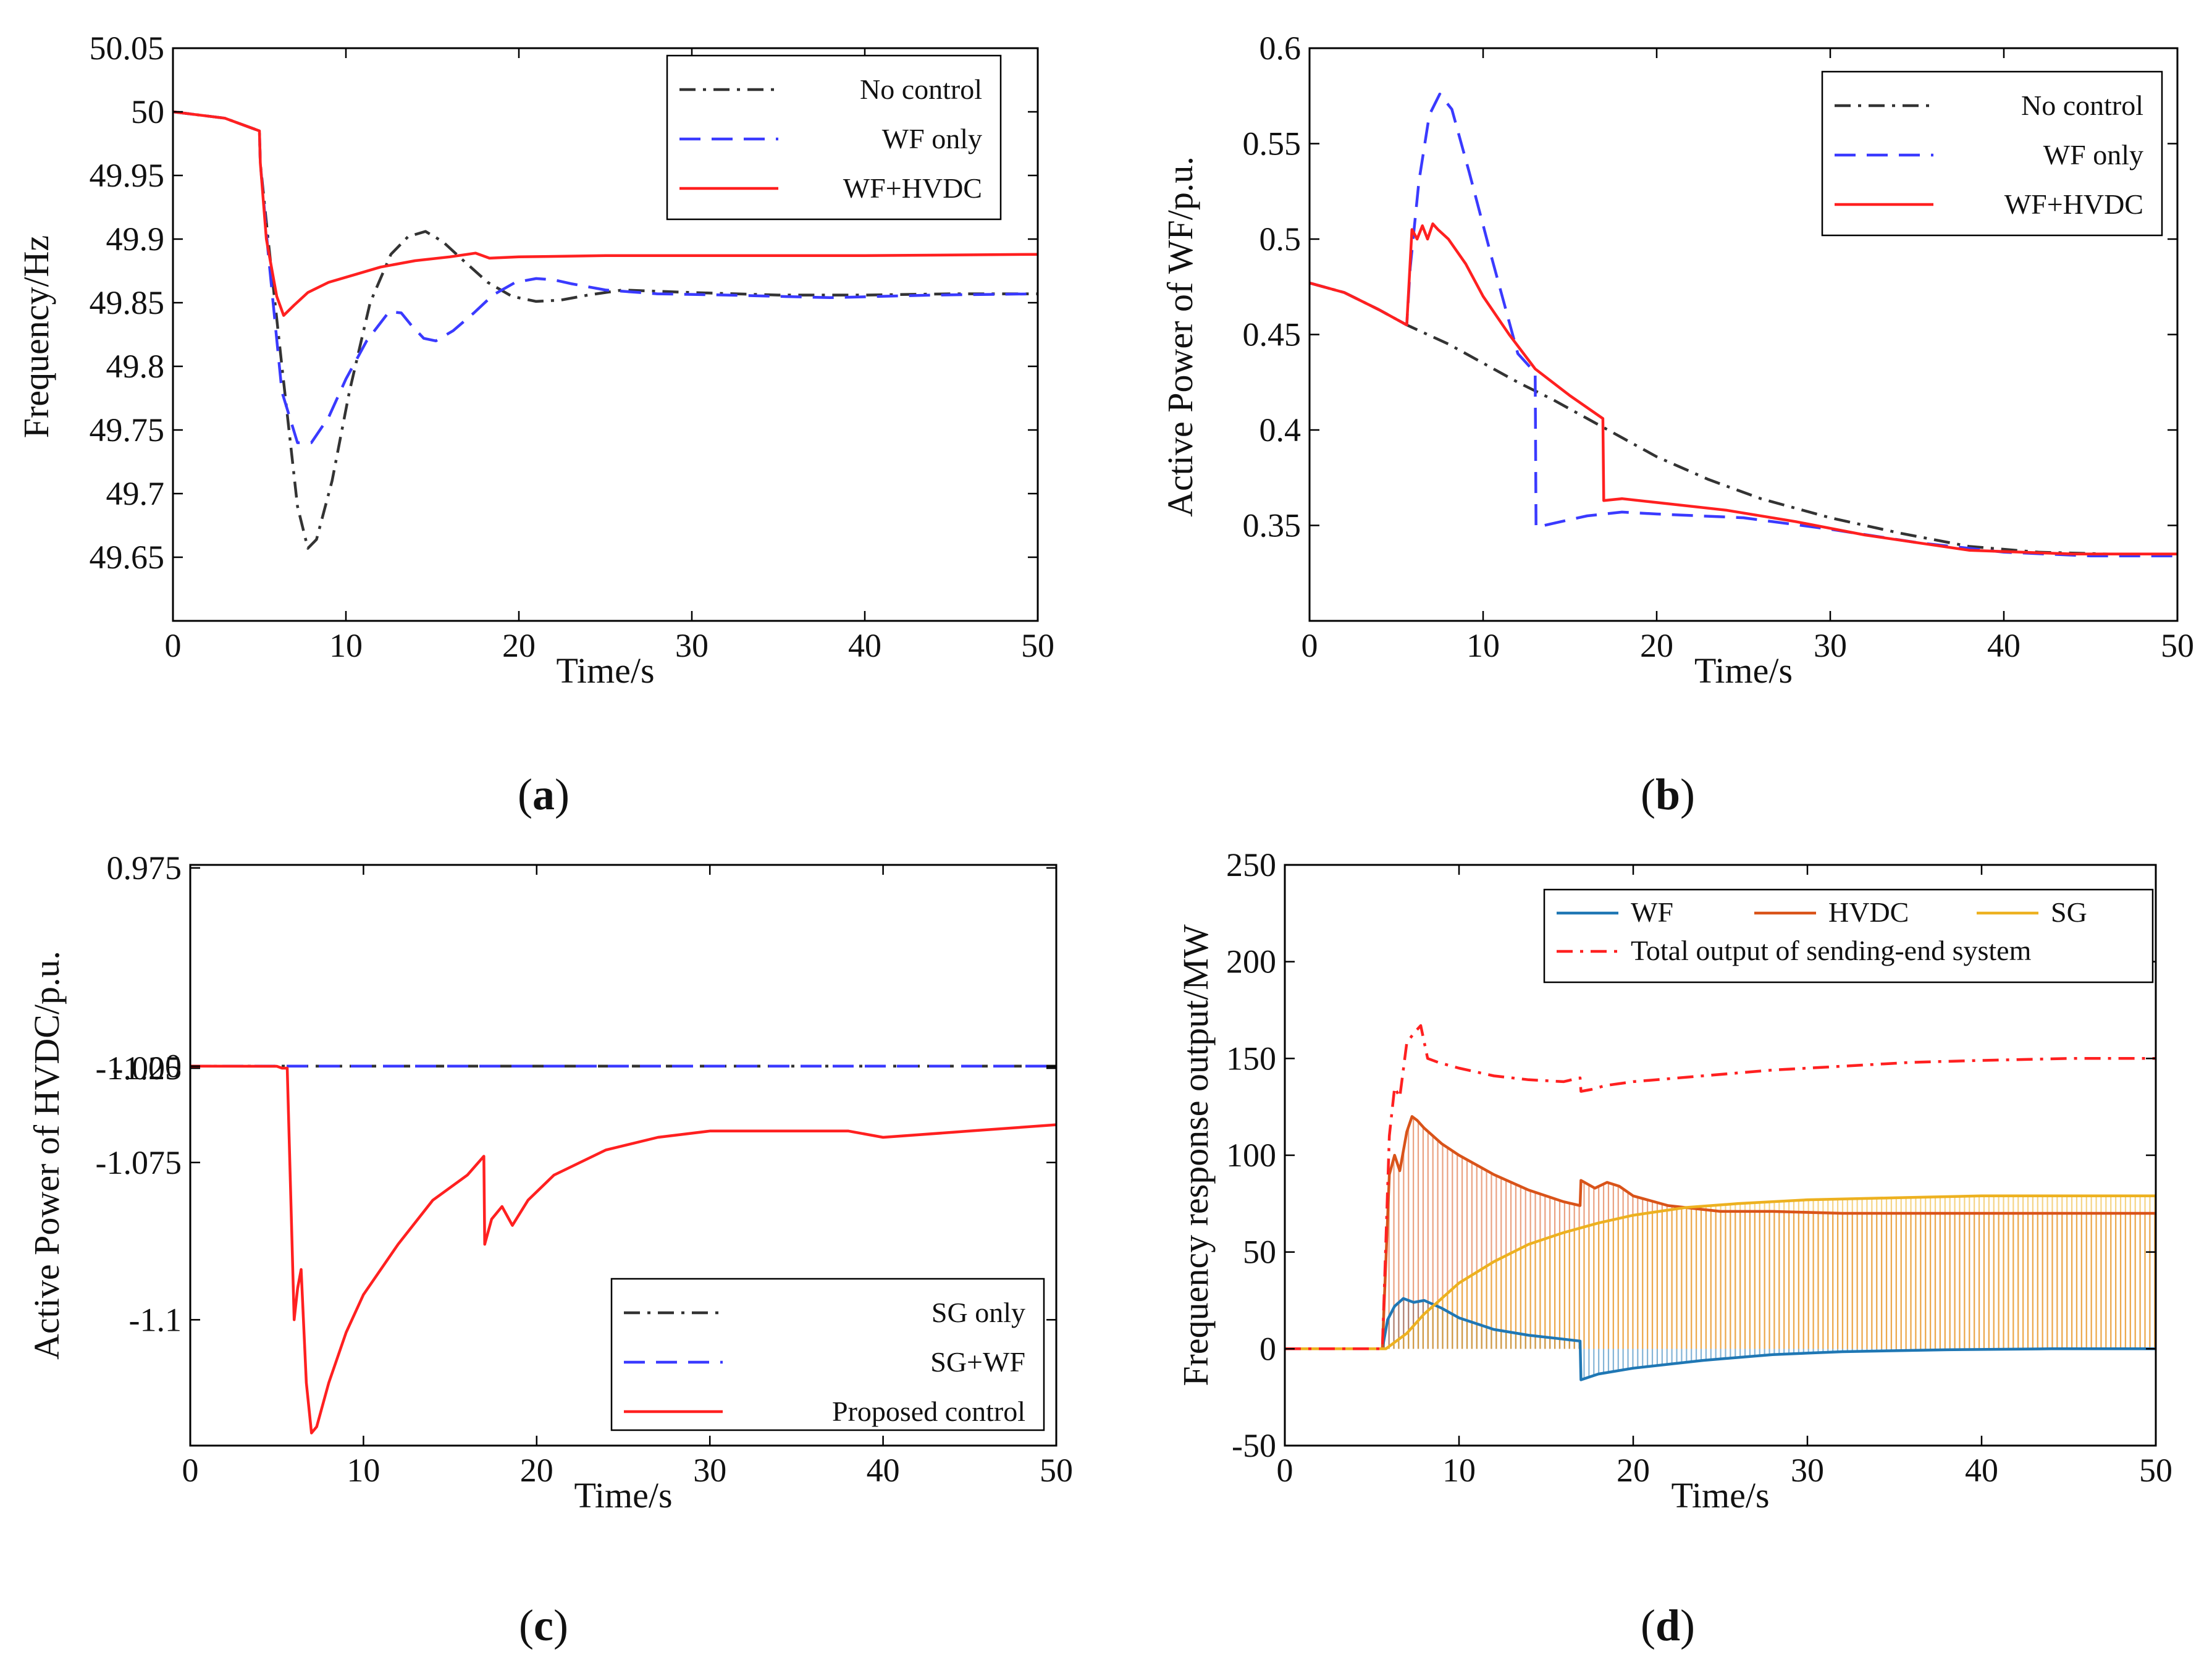 The image size is (2212, 1668). What do you see at coordinates (1251, 1058) in the screenshot?
I see `y-tick-label: 150` at bounding box center [1251, 1058].